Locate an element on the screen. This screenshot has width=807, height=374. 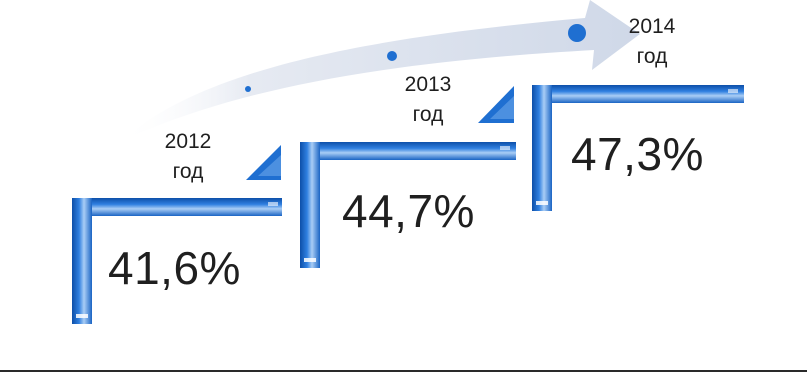
bottom-divider is located at coordinates (403, 371).